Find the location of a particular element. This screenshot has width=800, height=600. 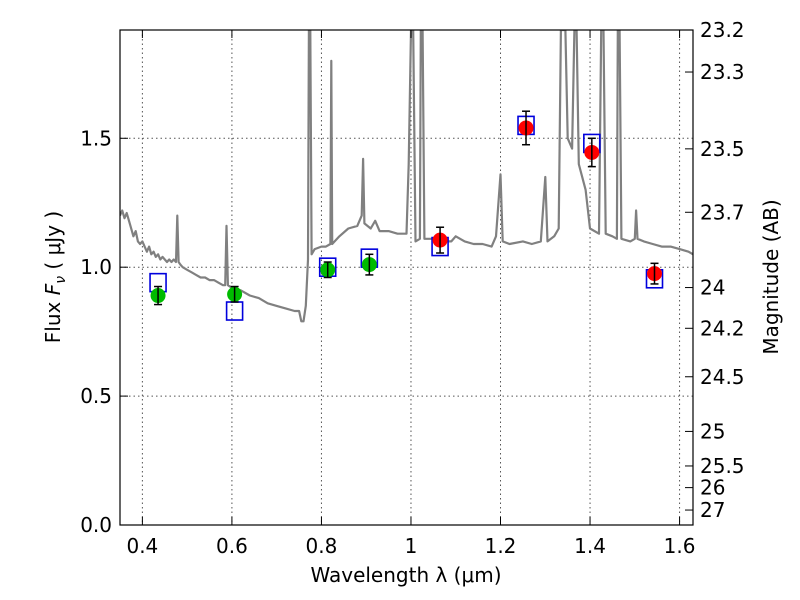

y-axis-title-symbol: F is located at coordinates (53, 289).